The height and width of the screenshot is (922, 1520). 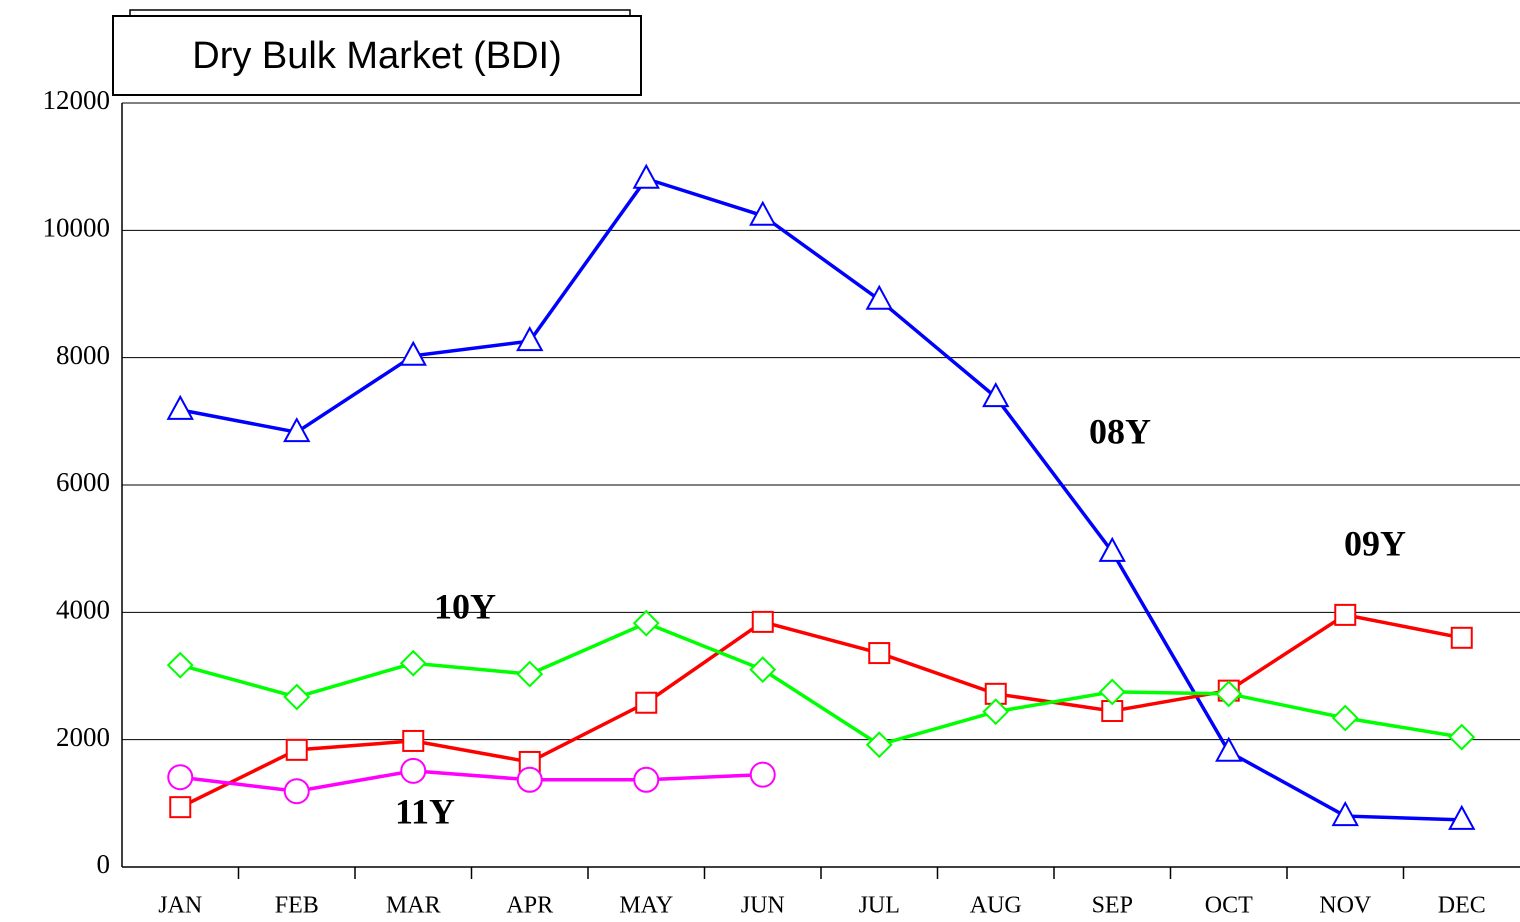 I want to click on x-tick-label: SEP, so click(x=1112, y=906).